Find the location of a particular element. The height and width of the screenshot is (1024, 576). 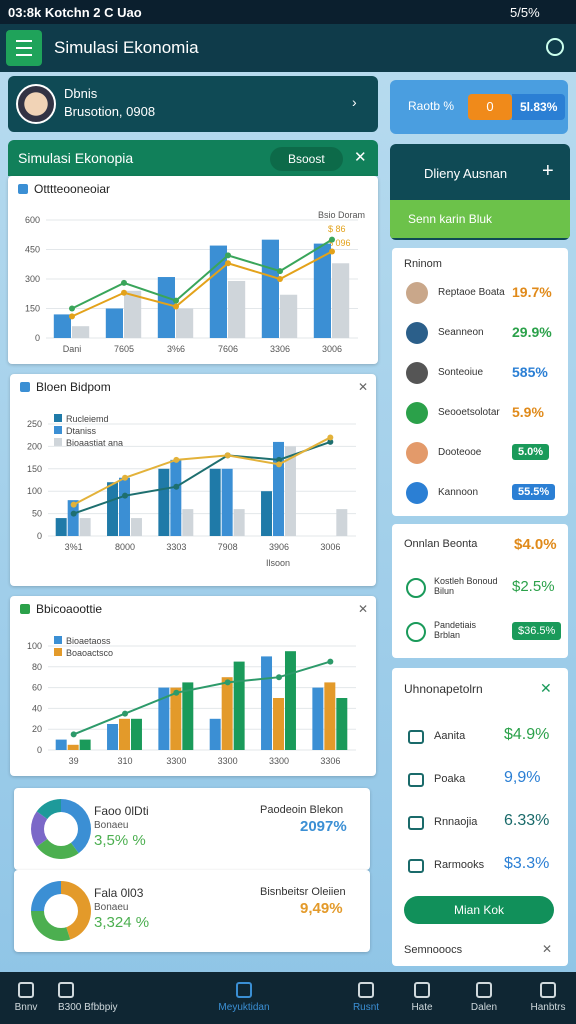

x-tick-label: 3306 is located at coordinates (280, 349).